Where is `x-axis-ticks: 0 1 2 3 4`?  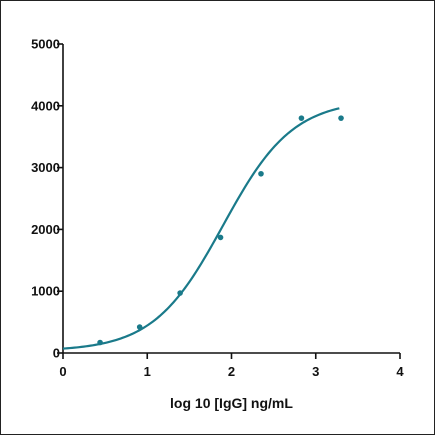 x-axis-ticks: 0 1 2 3 4 is located at coordinates (231, 366).